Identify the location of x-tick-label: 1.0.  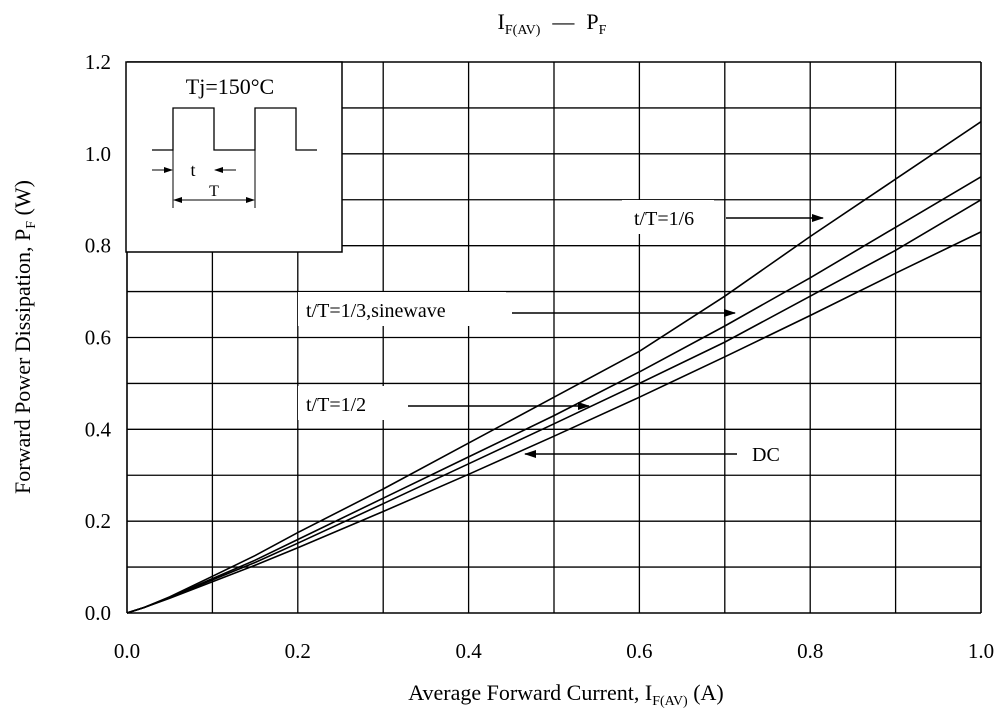
(981, 651).